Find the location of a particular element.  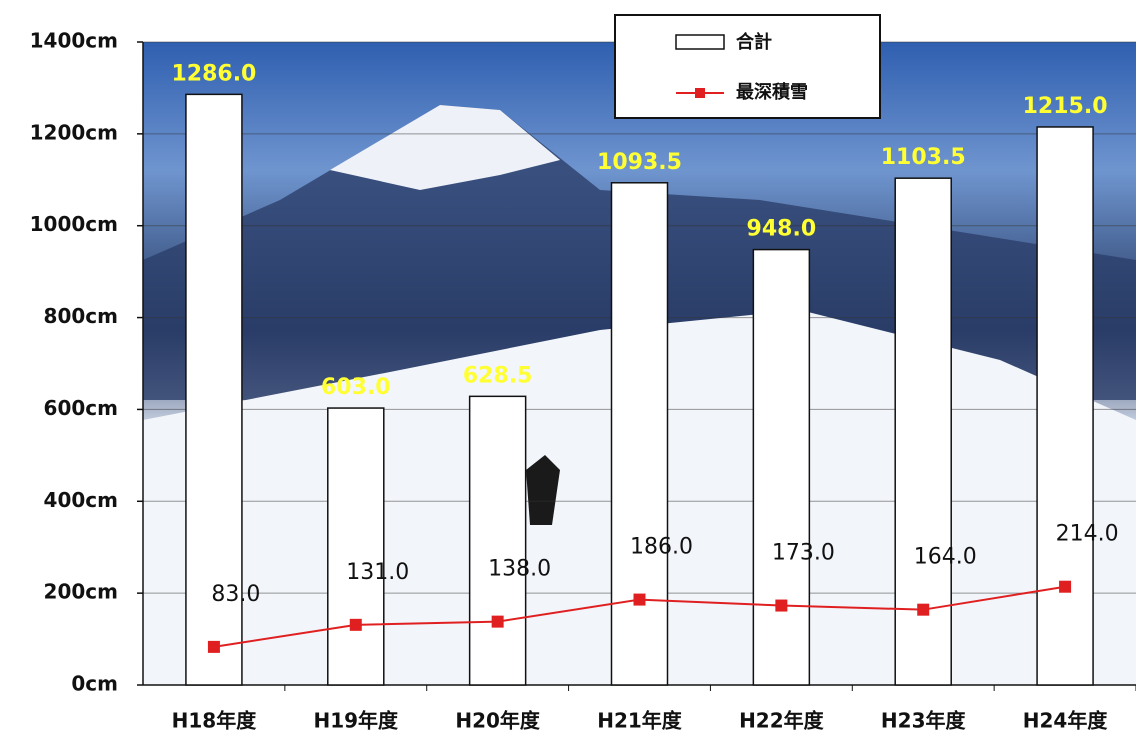

x-tick-label: H24年度 is located at coordinates (1066, 721).